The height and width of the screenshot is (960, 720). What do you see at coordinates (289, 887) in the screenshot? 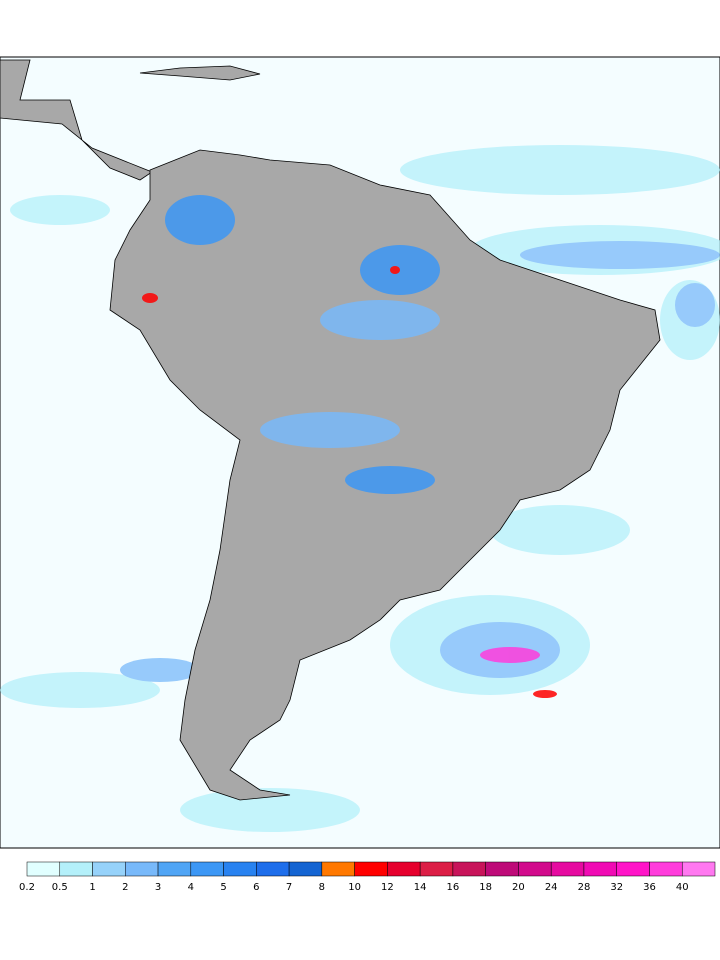
I see `legend-label: 7` at bounding box center [289, 887].